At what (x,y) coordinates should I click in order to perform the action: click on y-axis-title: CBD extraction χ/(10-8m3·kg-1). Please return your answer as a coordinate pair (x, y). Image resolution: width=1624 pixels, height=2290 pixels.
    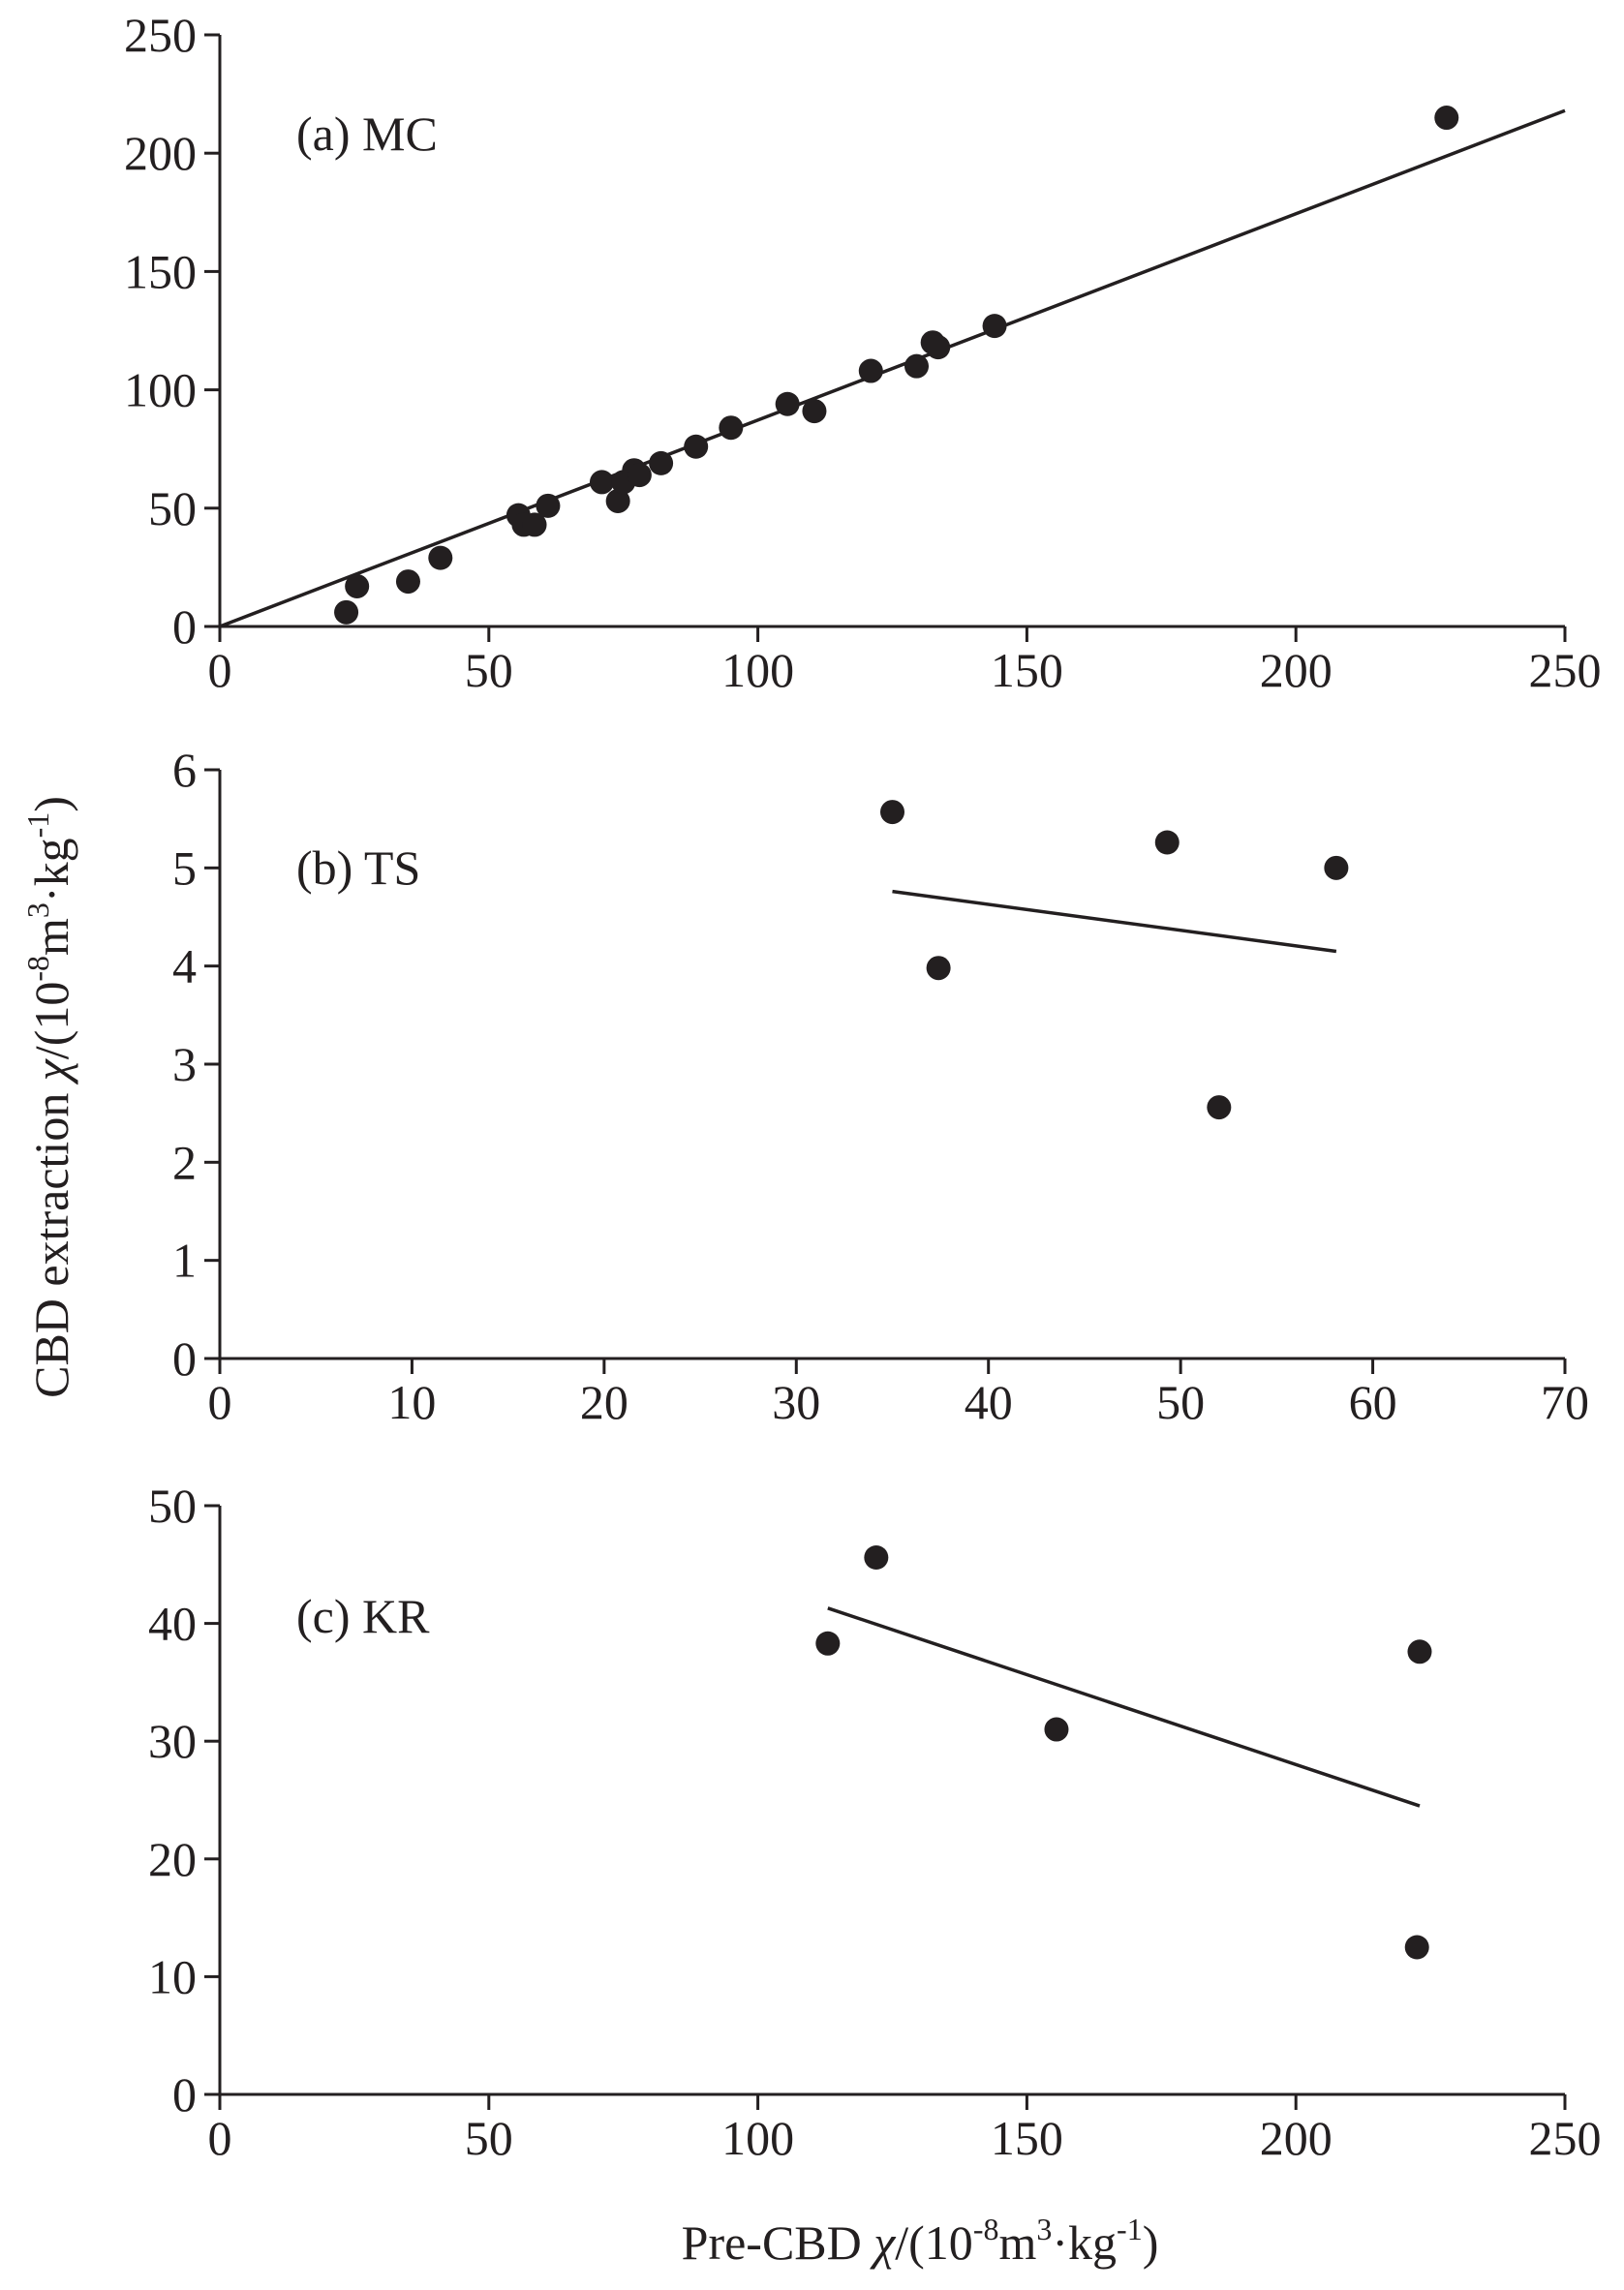
    Looking at the image, I should click on (49, 1097).